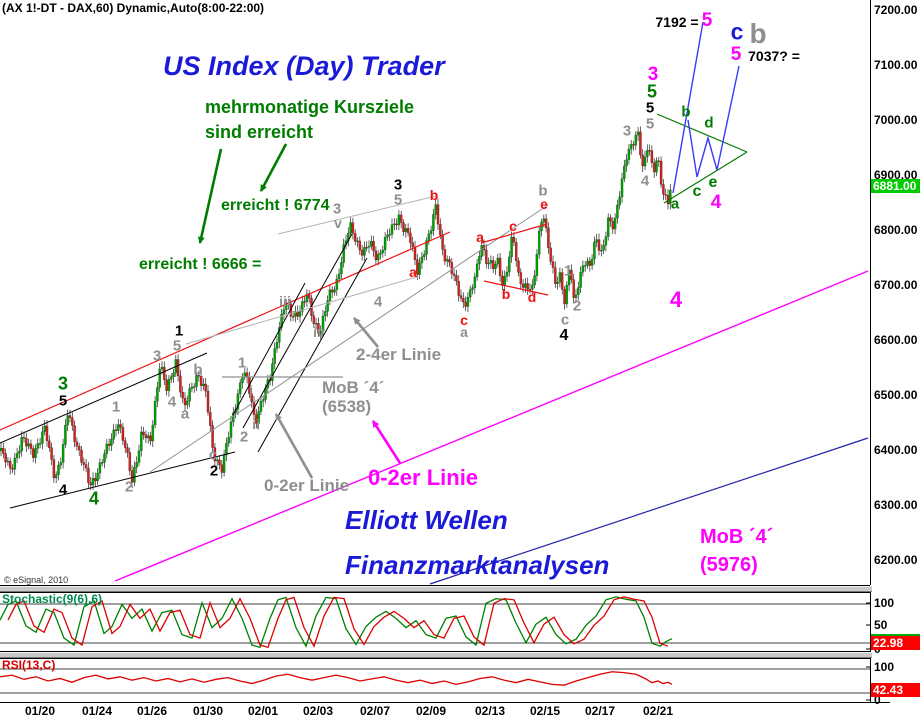 This screenshot has width=920, height=721. What do you see at coordinates (225, 331) in the screenshot?
I see `red-resistance-line` at bounding box center [225, 331].